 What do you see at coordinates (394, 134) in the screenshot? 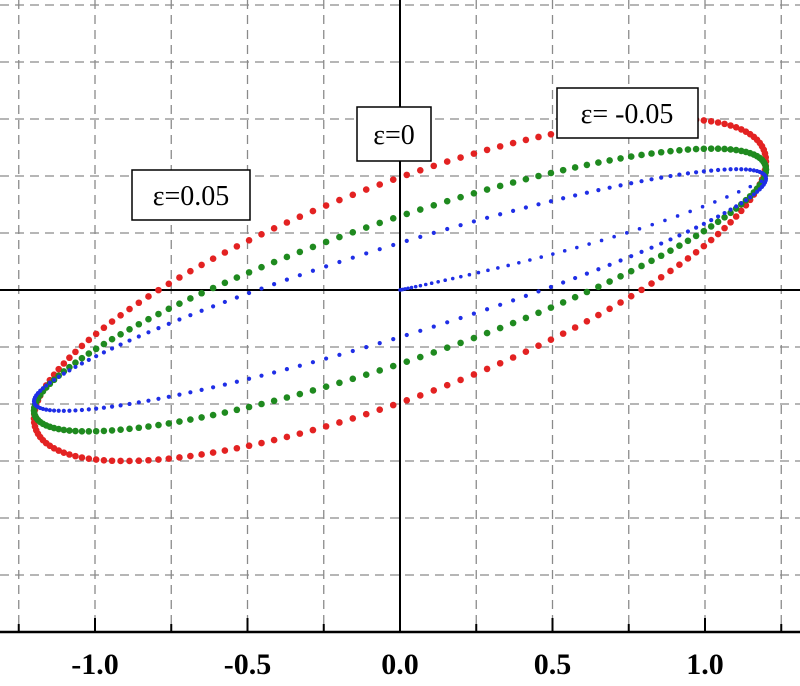
I see `annotation-eps-0: ε=0` at bounding box center [394, 134].